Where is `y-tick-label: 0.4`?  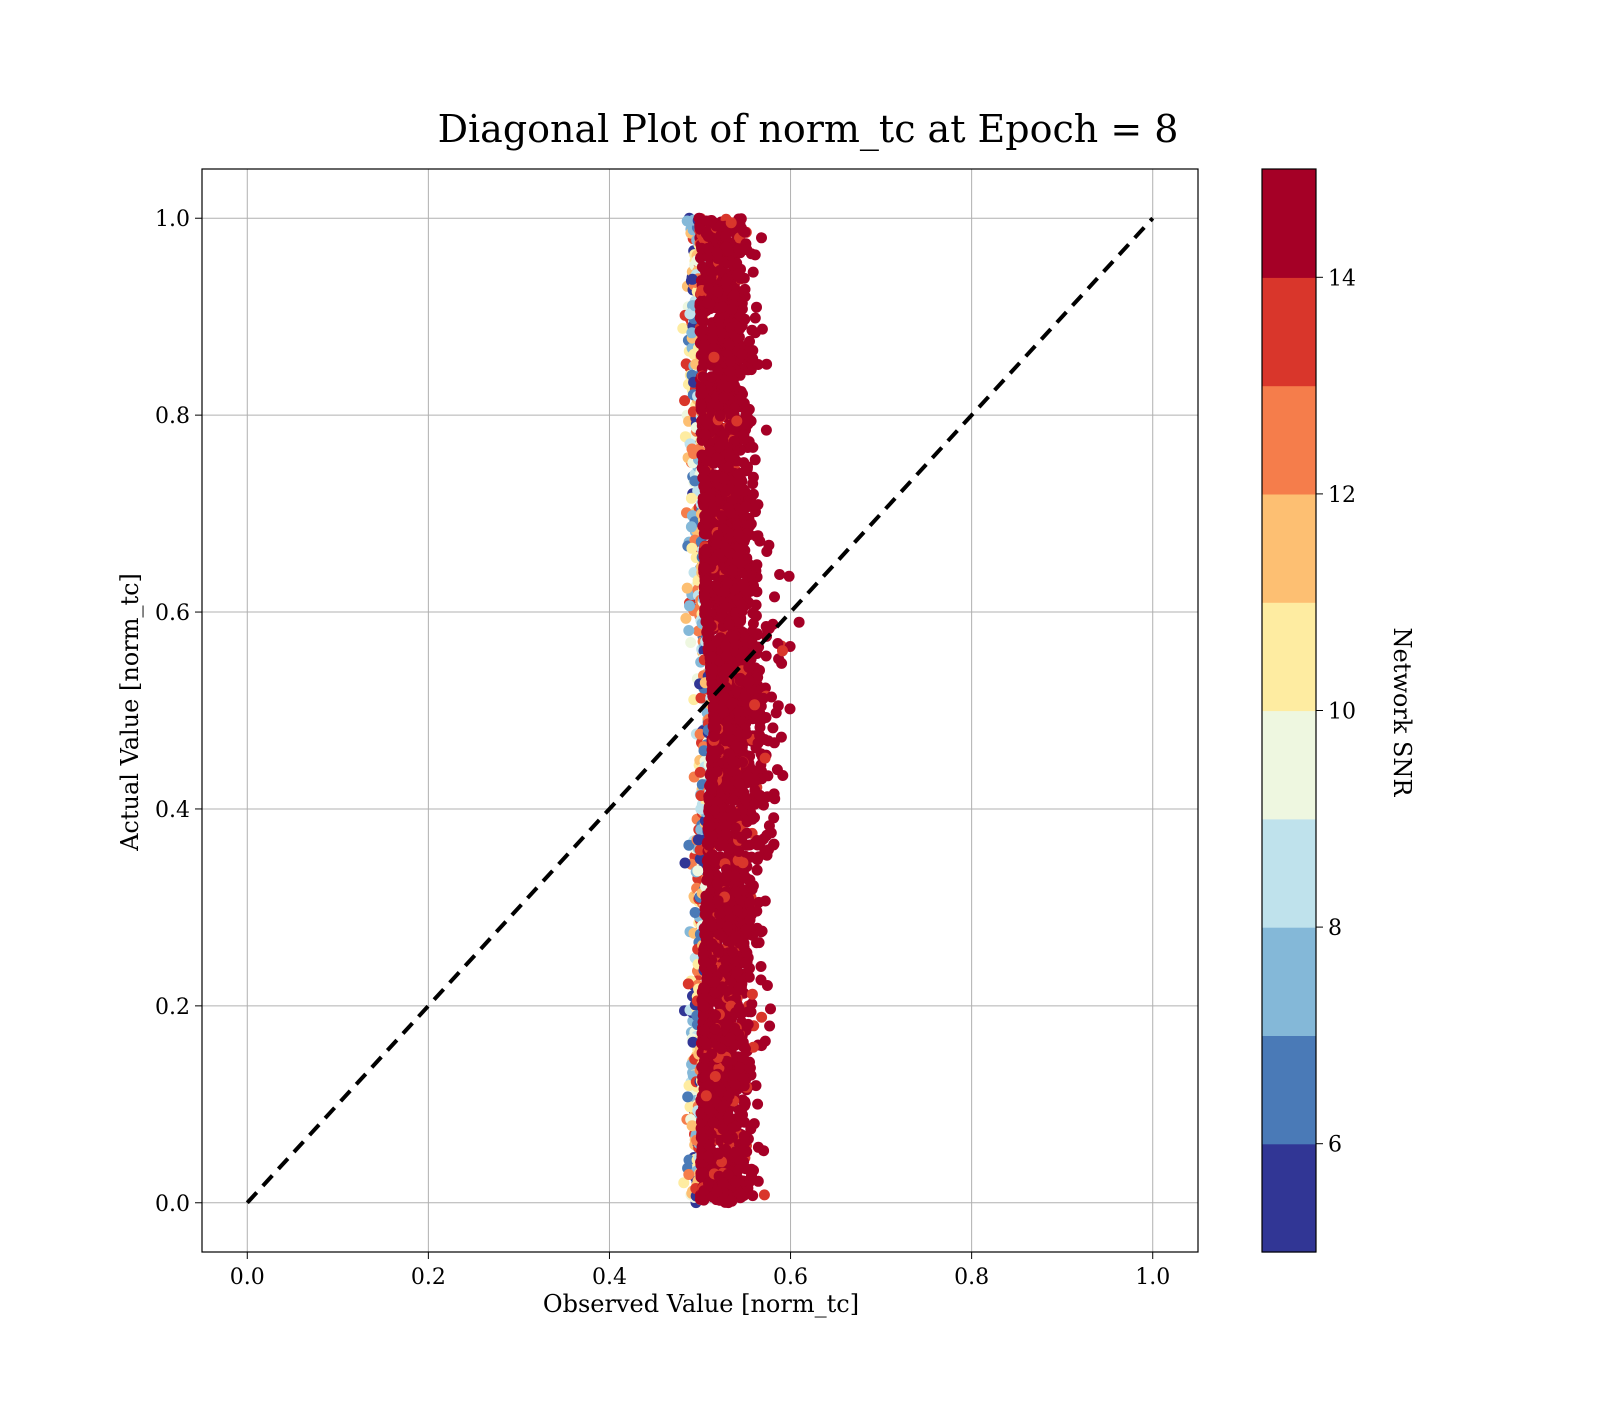
y-tick-label: 0.4 is located at coordinates (172, 810).